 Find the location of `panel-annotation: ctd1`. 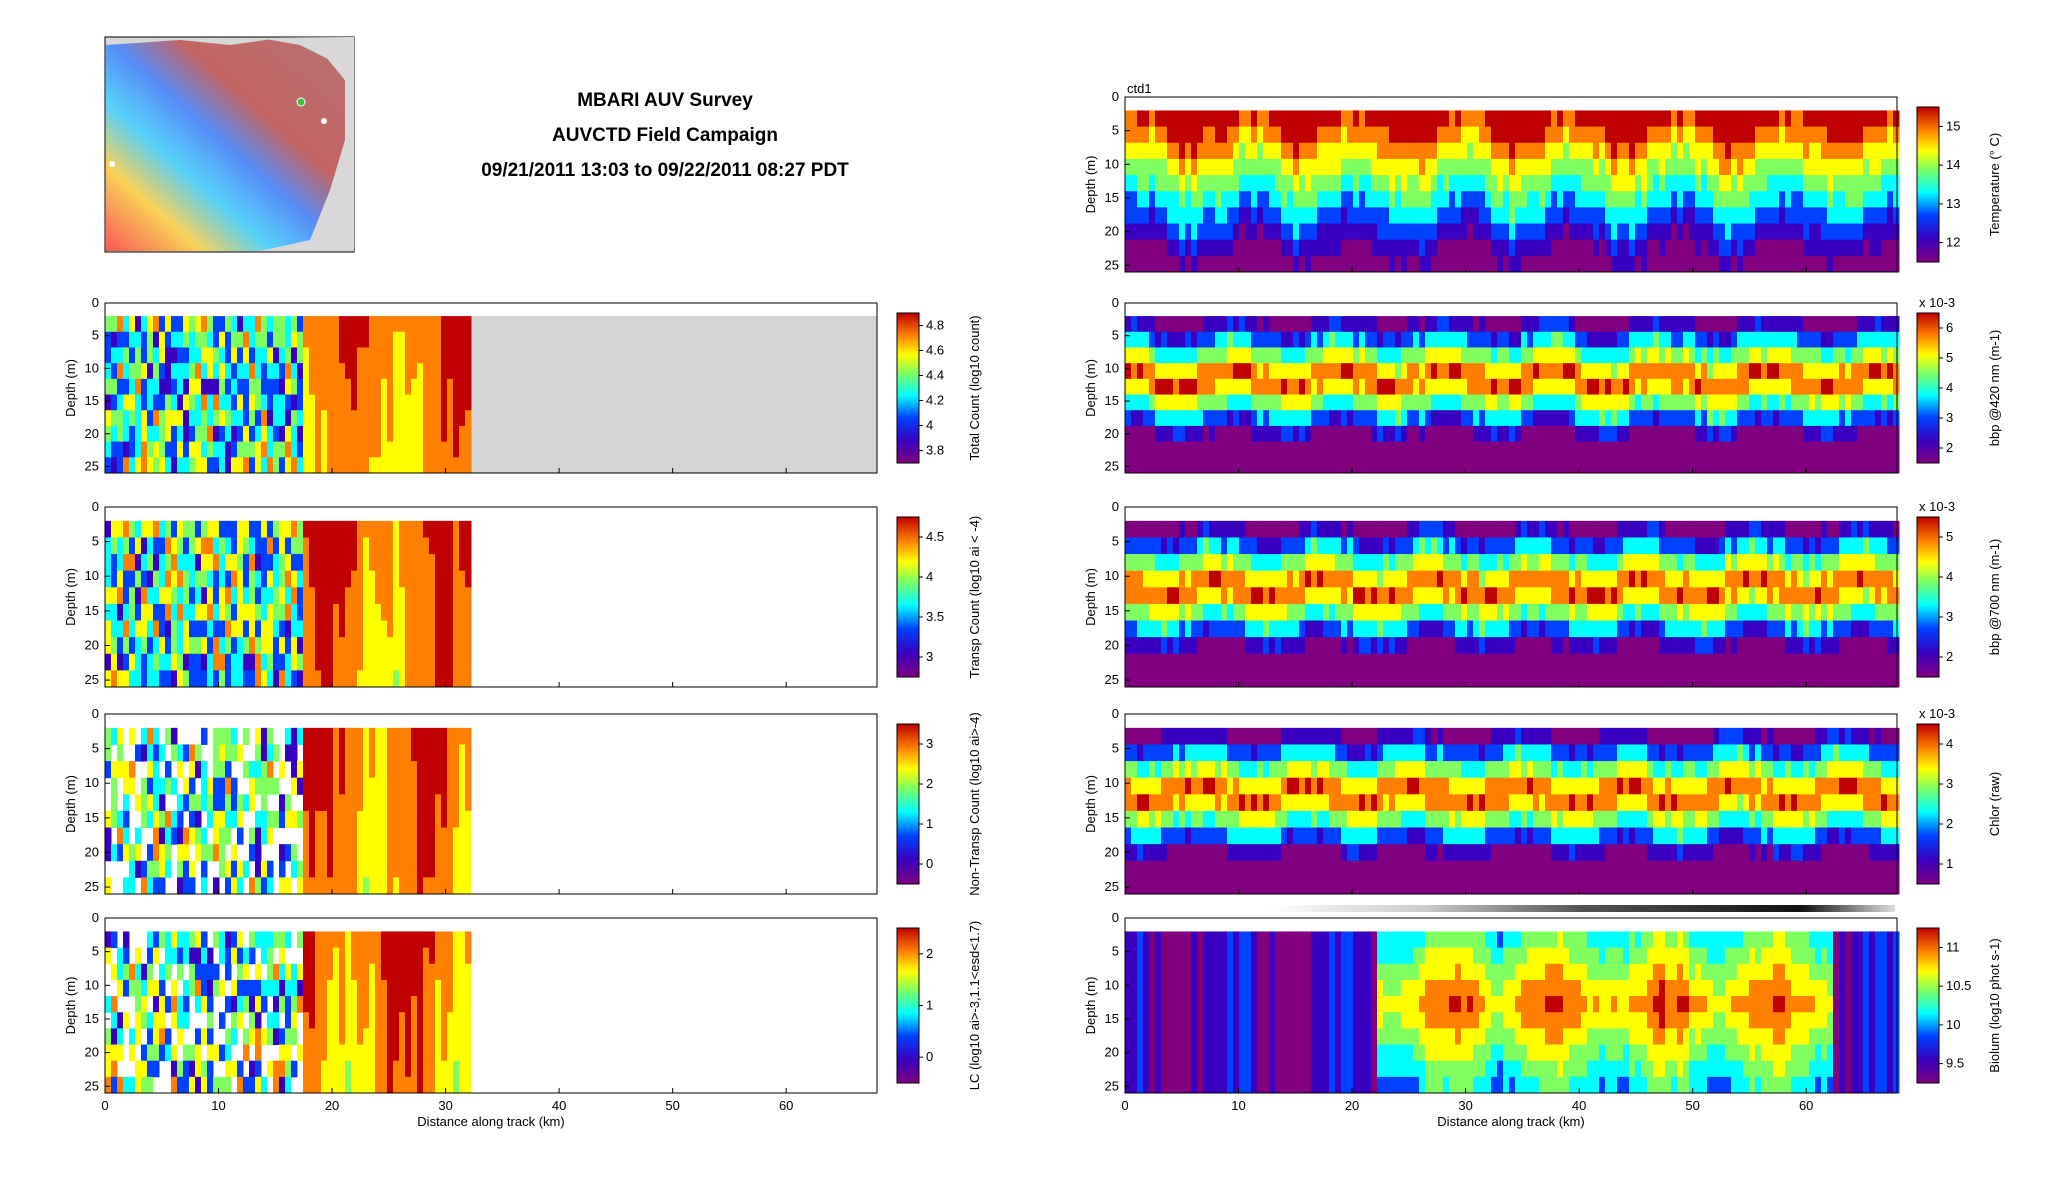

panel-annotation: ctd1 is located at coordinates (1139, 88).